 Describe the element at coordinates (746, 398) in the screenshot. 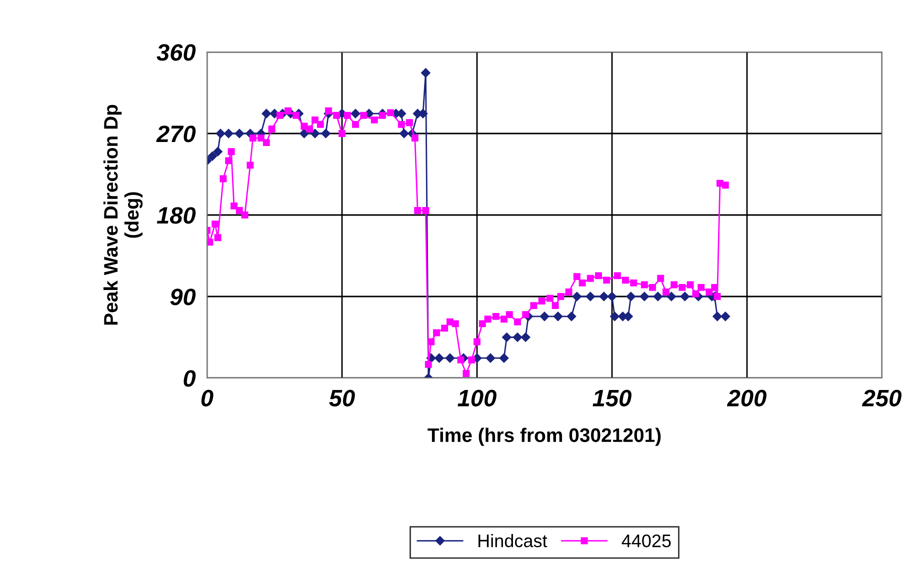

I see `x-tick-label: 200` at that location.